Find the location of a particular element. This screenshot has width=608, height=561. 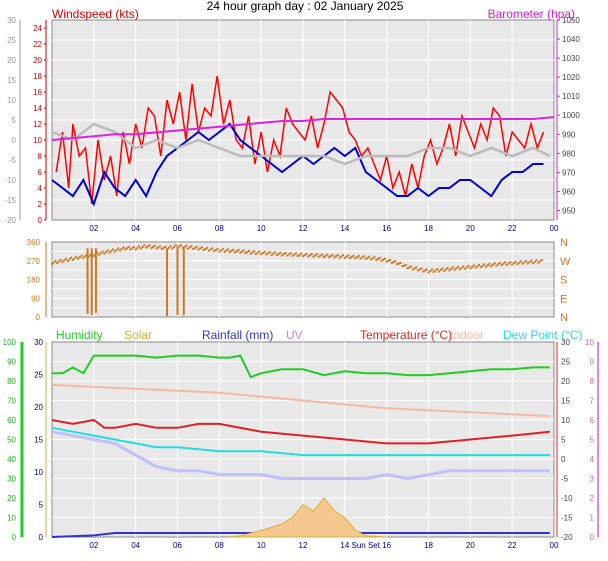

x-tick-label: Sun Set is located at coordinates (366, 545).